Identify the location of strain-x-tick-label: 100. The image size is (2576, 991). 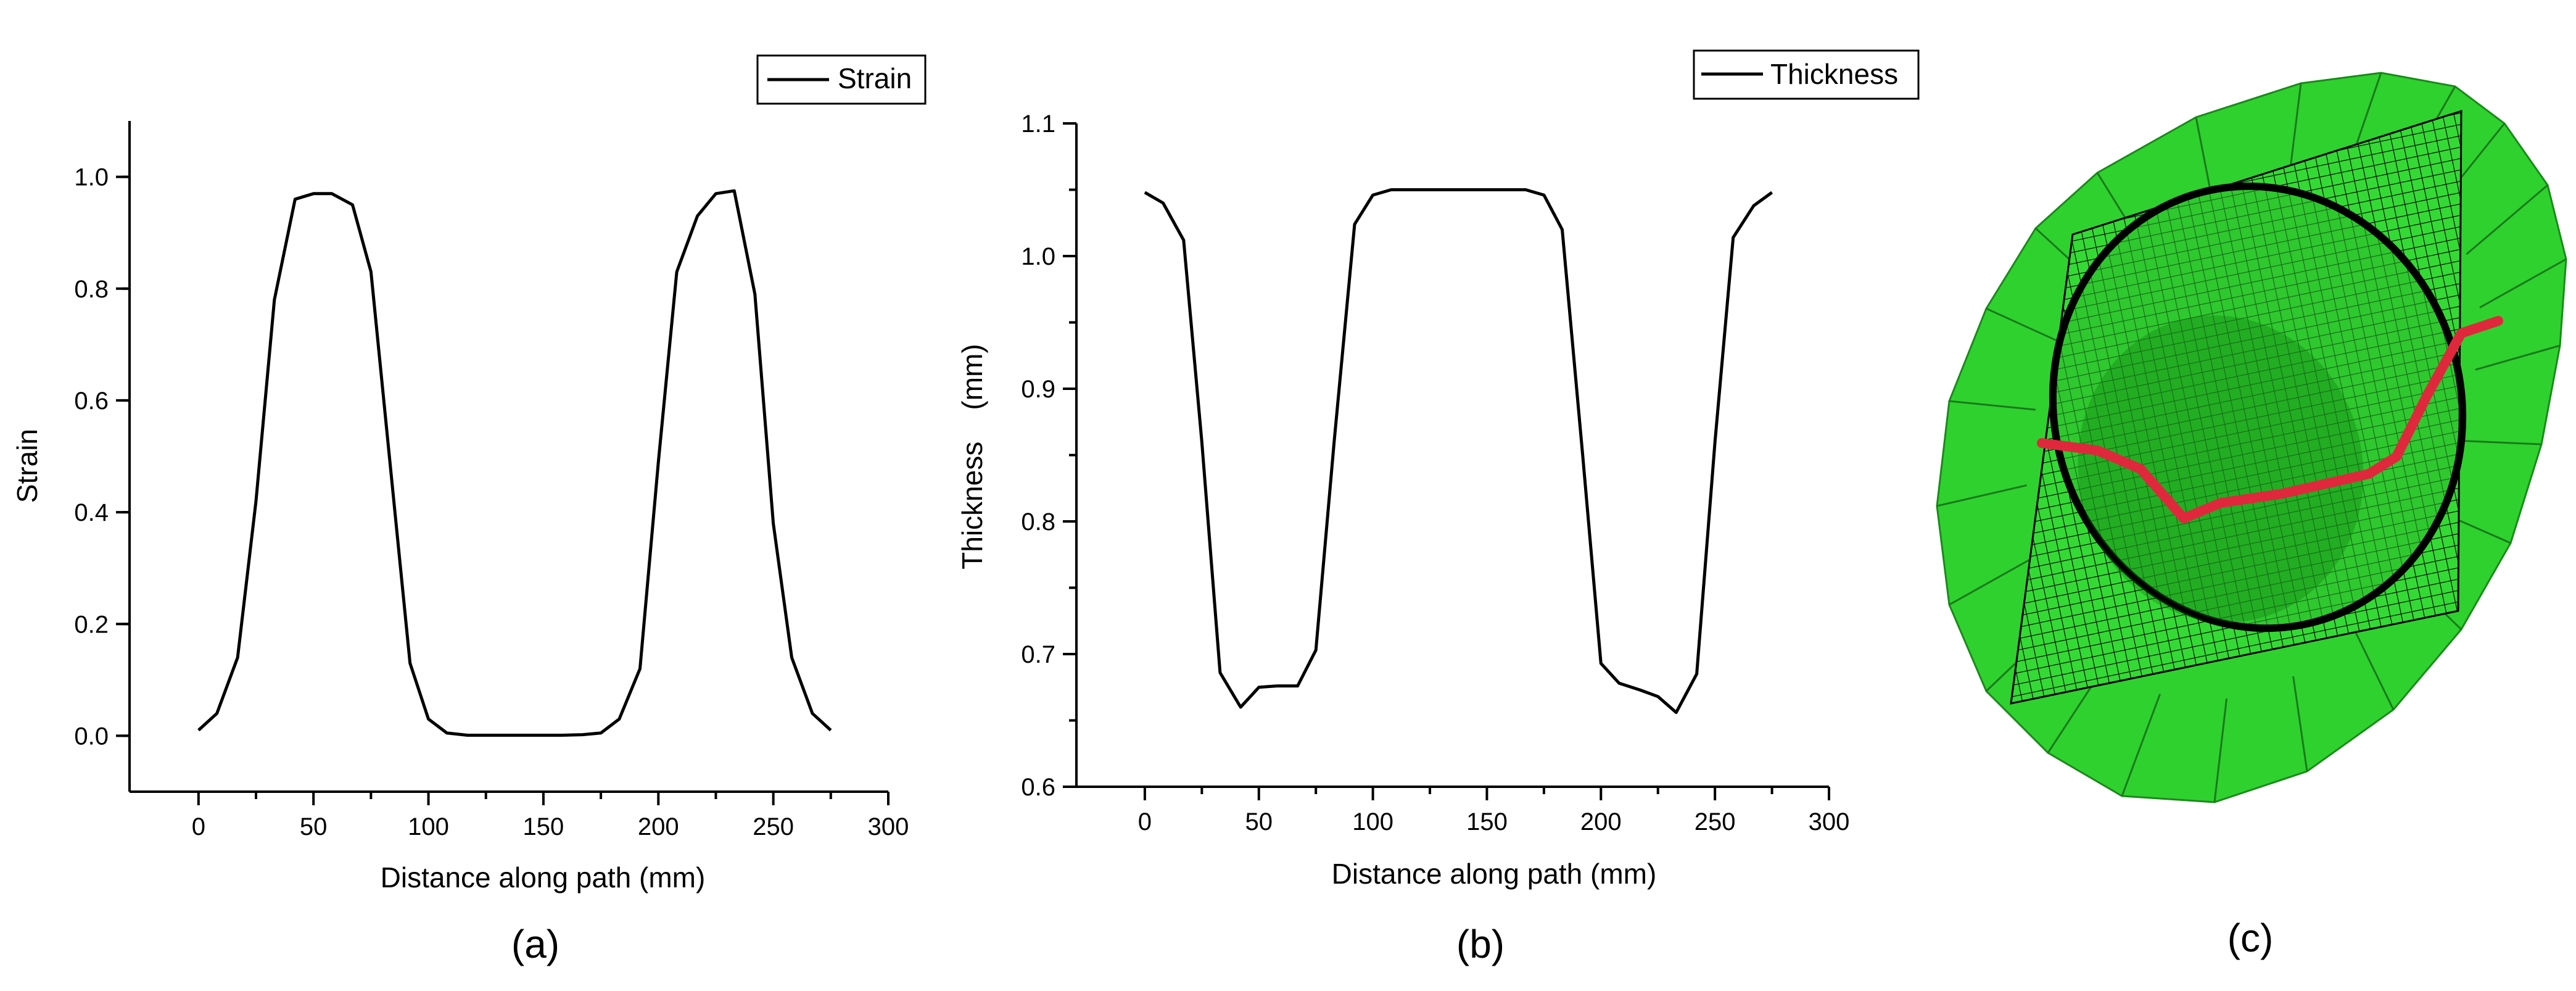
(428, 826).